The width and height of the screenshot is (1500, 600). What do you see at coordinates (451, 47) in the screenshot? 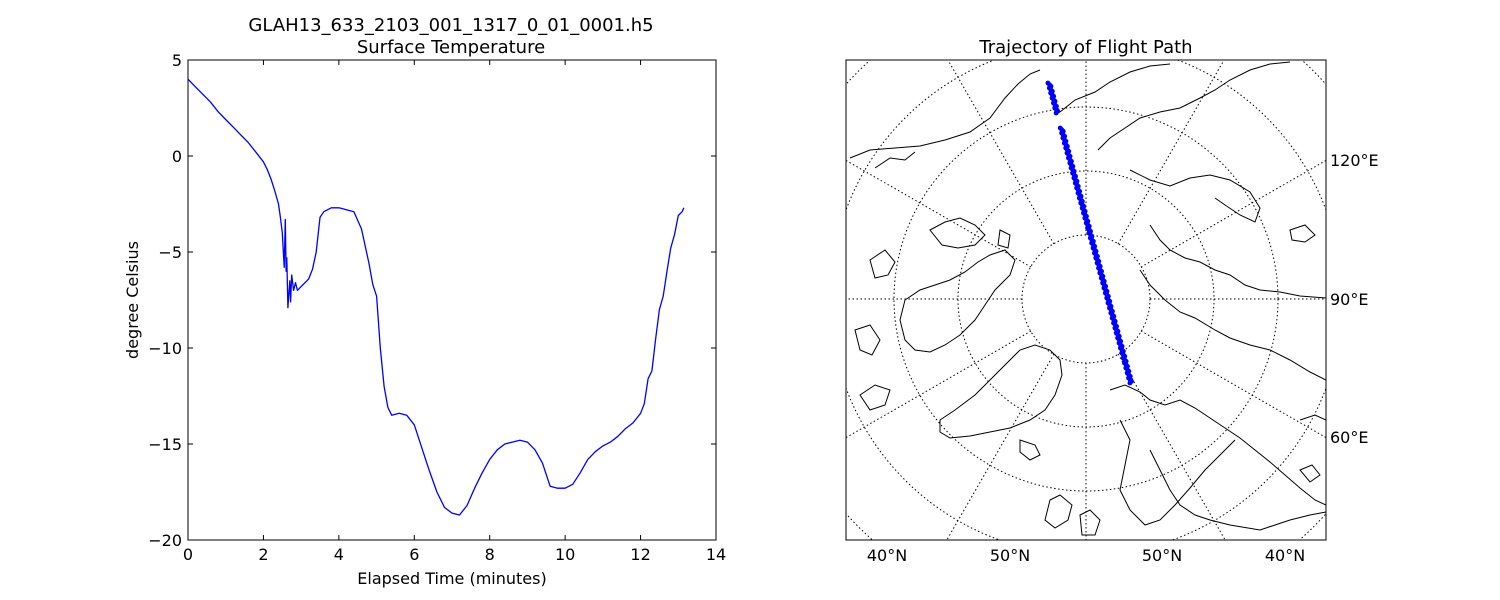
I see `chart-subtitle: Surface Temperature` at bounding box center [451, 47].